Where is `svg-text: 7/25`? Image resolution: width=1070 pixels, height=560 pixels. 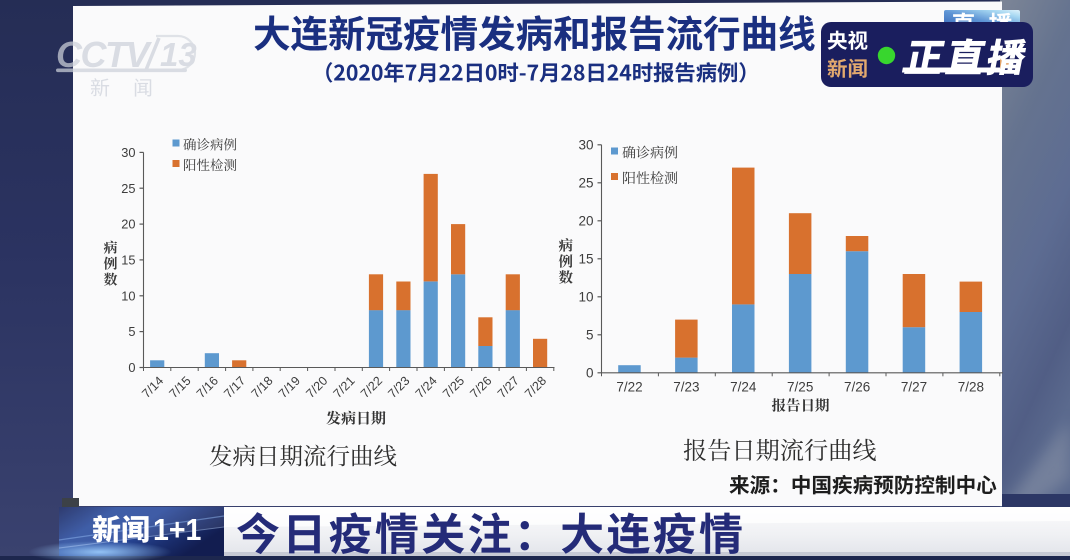
svg-text: 7/25 is located at coordinates (800, 387).